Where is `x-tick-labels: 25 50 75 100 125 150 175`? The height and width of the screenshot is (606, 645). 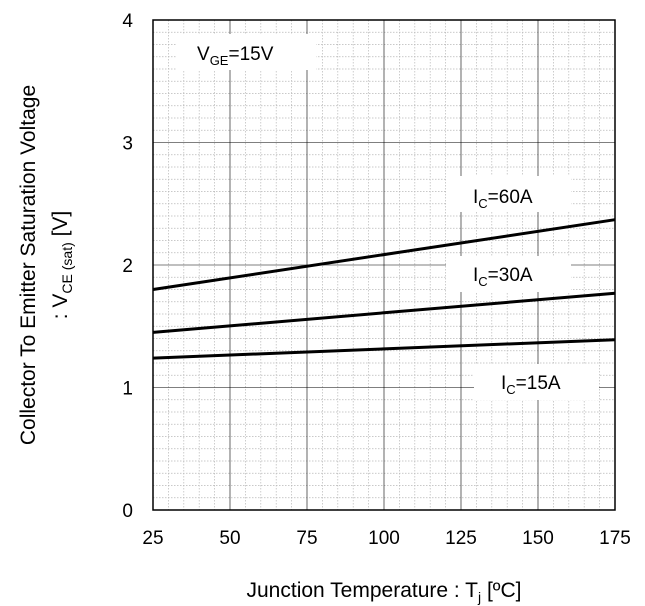 x-tick-labels: 25 50 75 100 125 150 175 is located at coordinates (386, 538).